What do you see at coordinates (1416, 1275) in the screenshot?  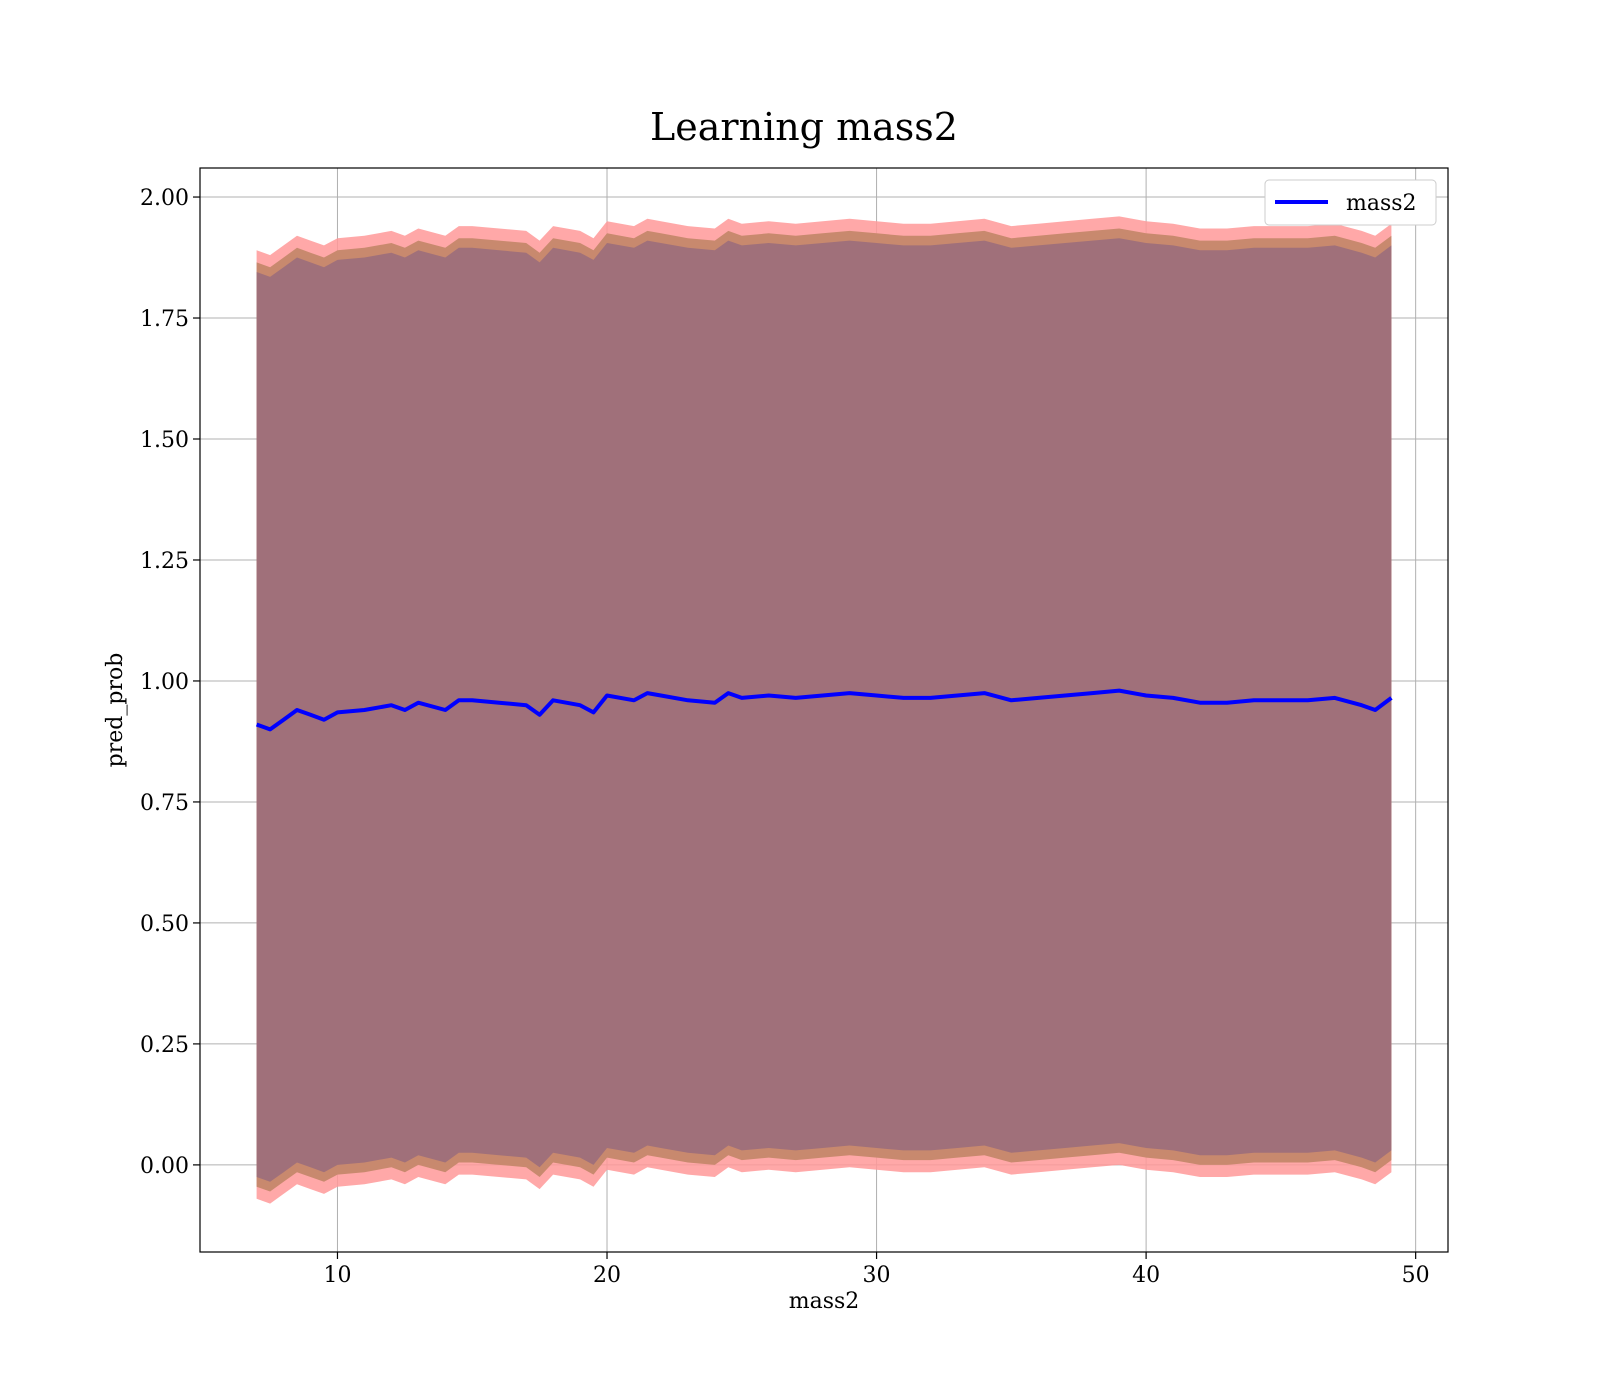 I see `x-tick-label: 50` at bounding box center [1416, 1275].